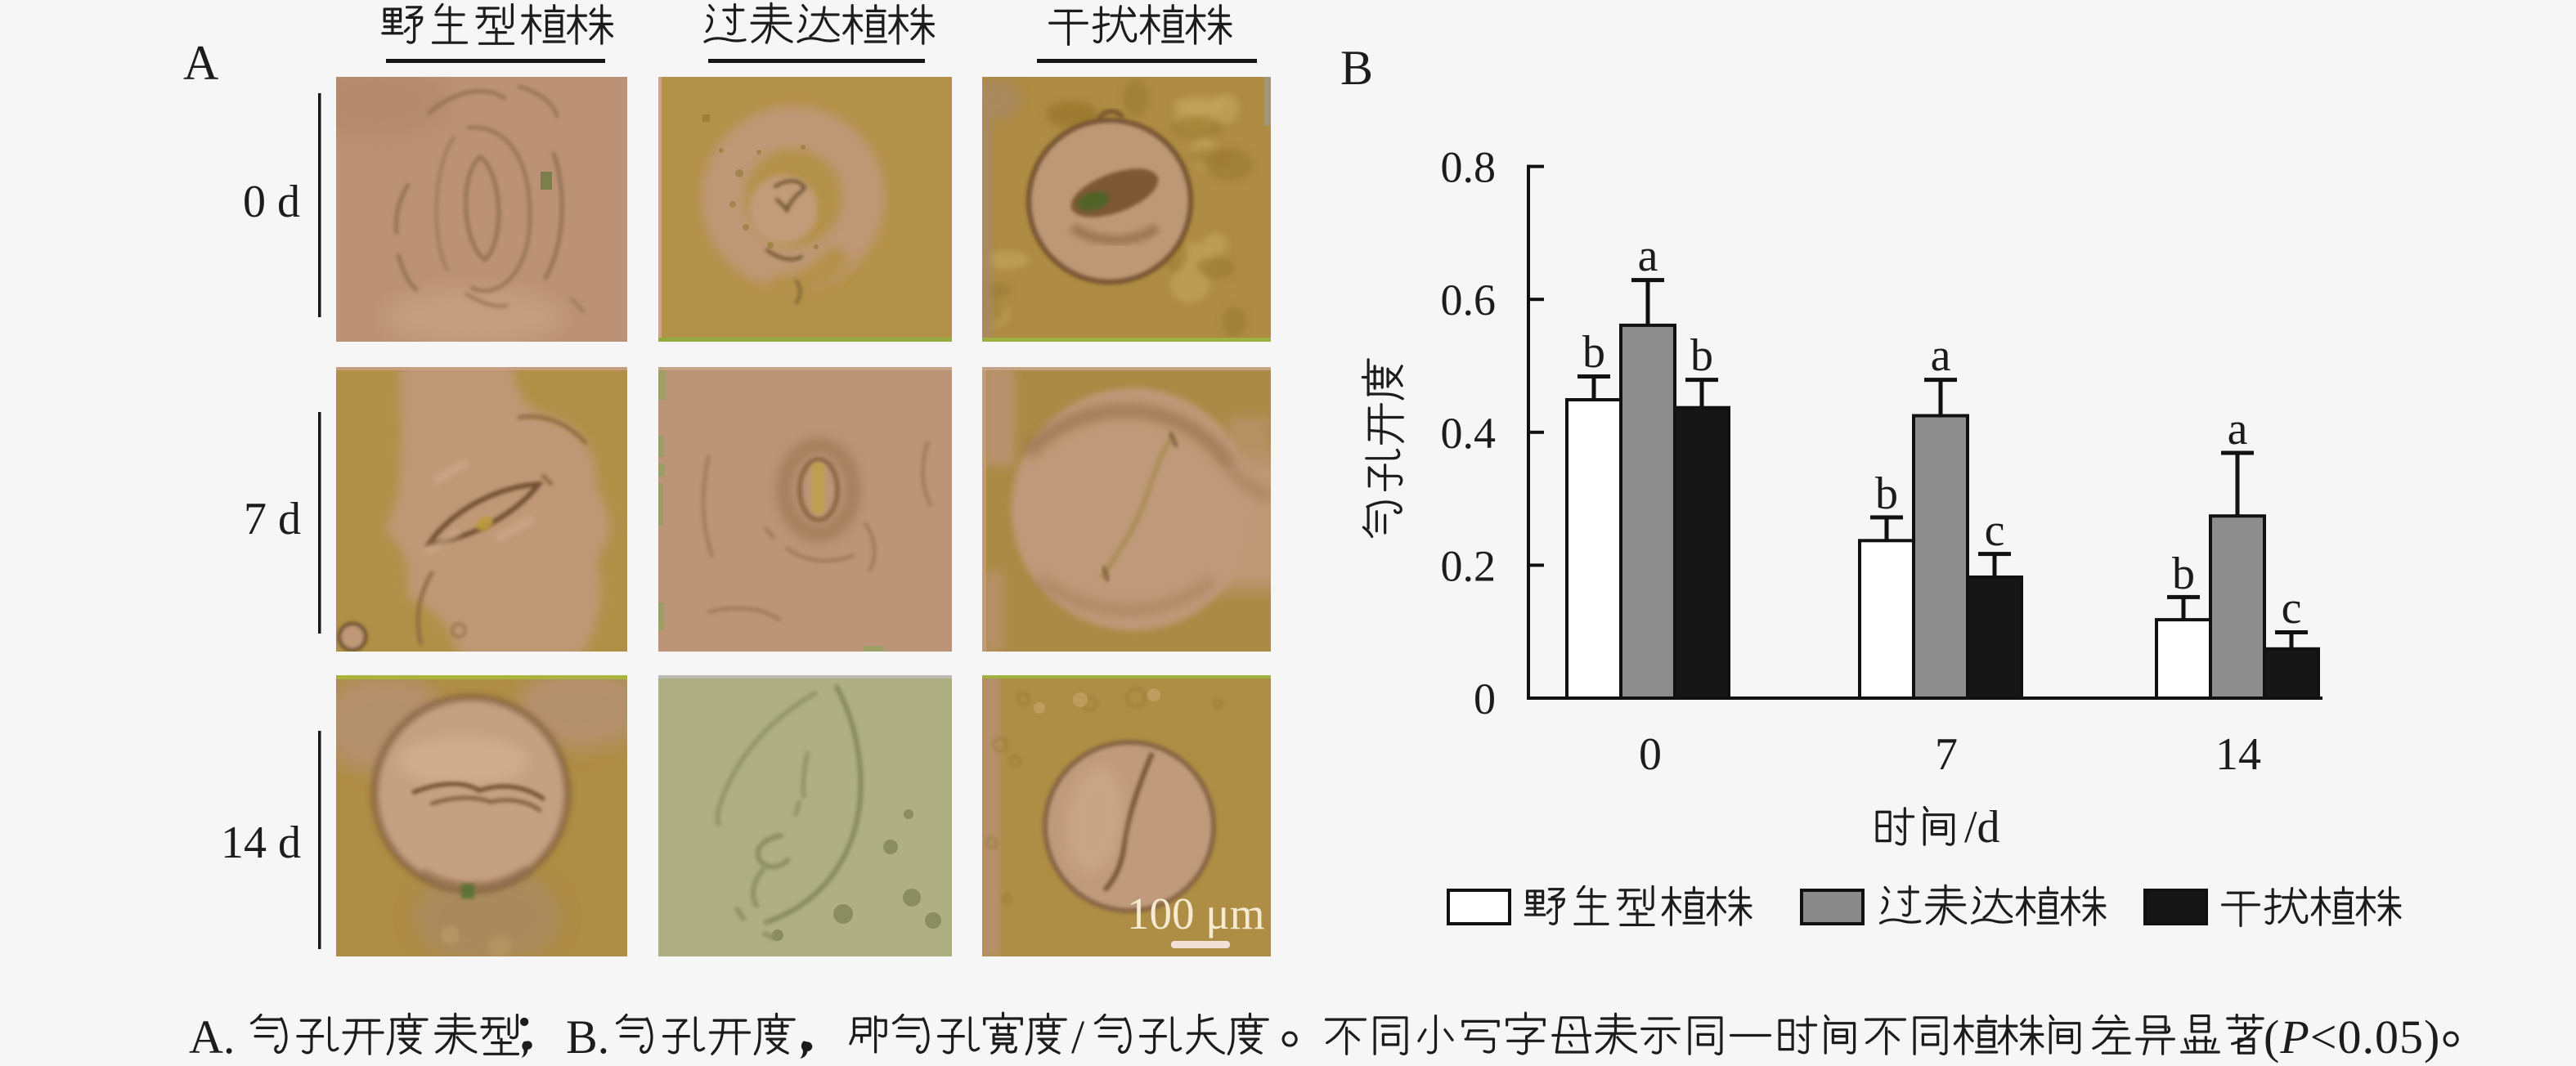 The height and width of the screenshot is (1066, 2576). I want to click on svg-text: 0.4, so click(1469, 434).